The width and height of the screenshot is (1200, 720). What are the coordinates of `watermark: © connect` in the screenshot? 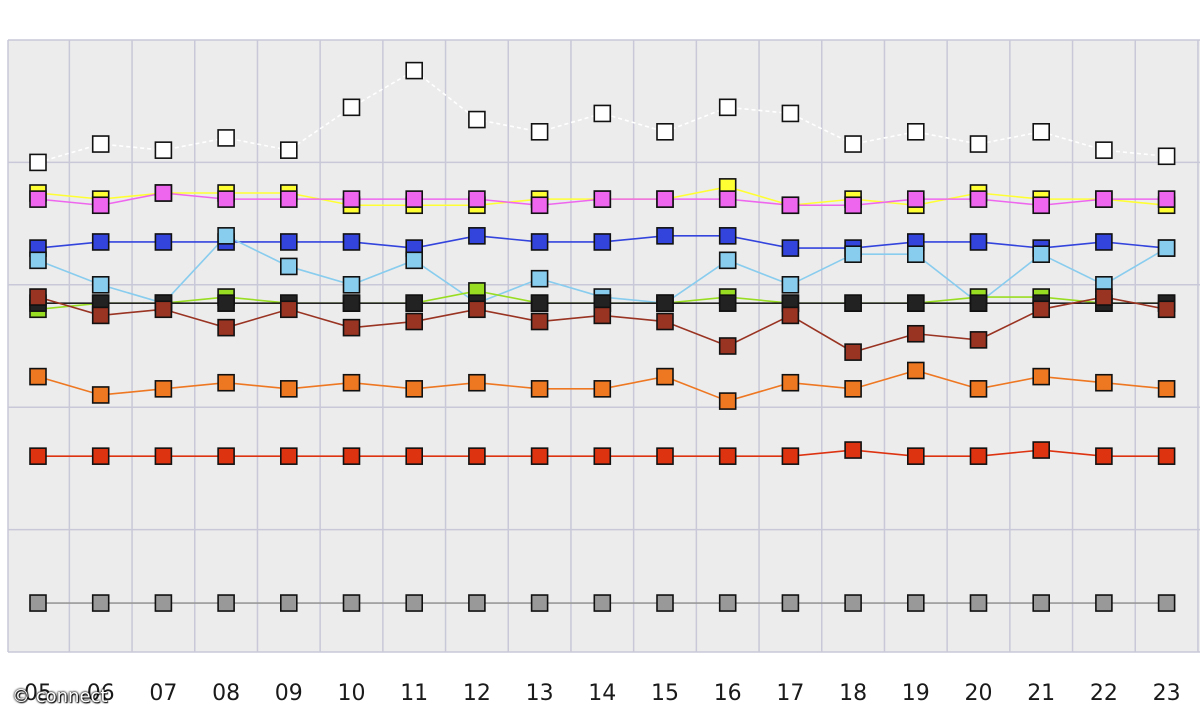 It's located at (60, 696).